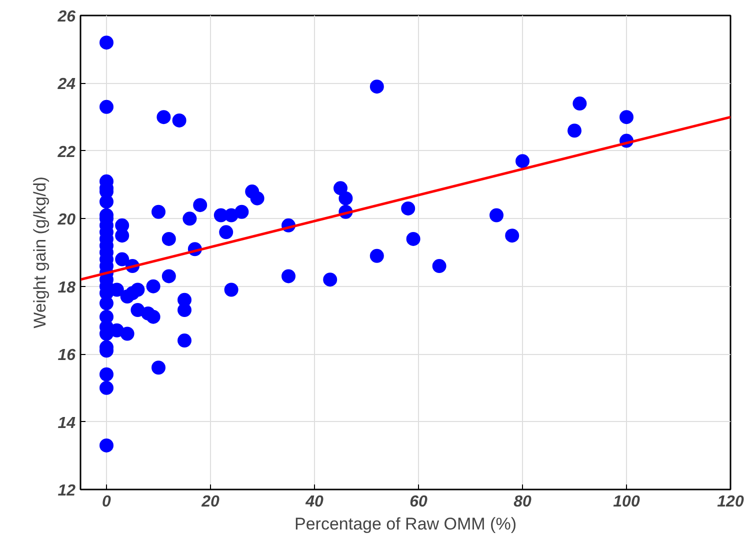  Describe the element at coordinates (405, 524) in the screenshot. I see `x-axis-title: Percentage of Raw OMM (%)` at that location.